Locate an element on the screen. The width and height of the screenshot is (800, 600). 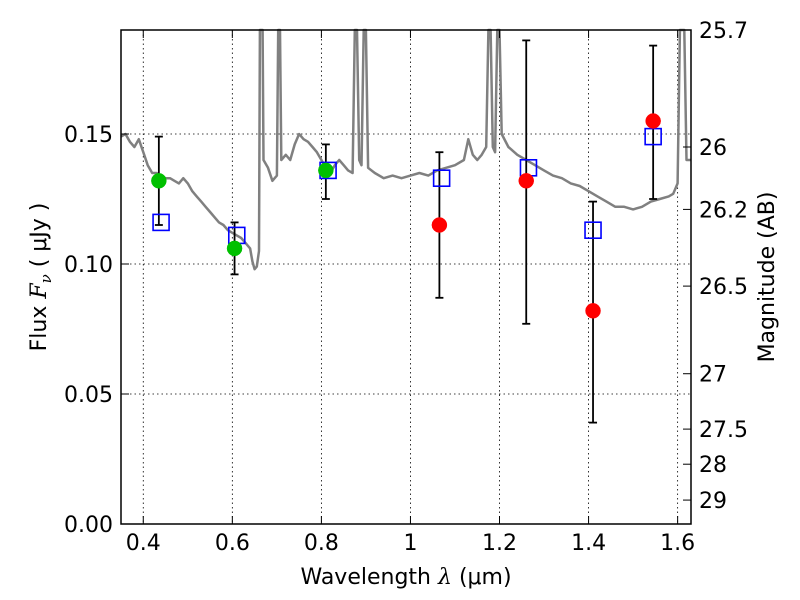
x-axis-label-unit: (μm) is located at coordinates (485, 577).